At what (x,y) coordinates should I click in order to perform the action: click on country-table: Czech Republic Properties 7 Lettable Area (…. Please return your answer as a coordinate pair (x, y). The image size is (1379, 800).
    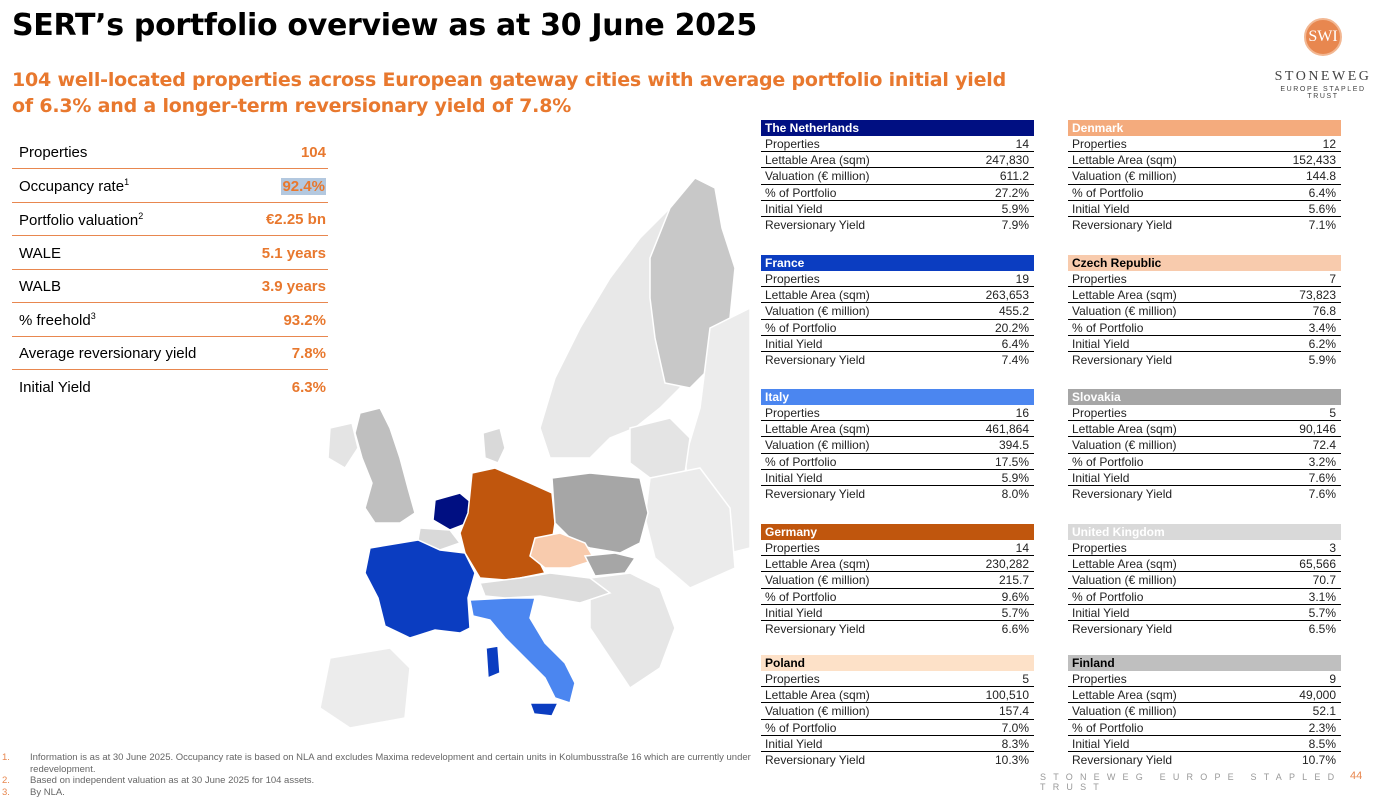
    Looking at the image, I should click on (1204, 311).